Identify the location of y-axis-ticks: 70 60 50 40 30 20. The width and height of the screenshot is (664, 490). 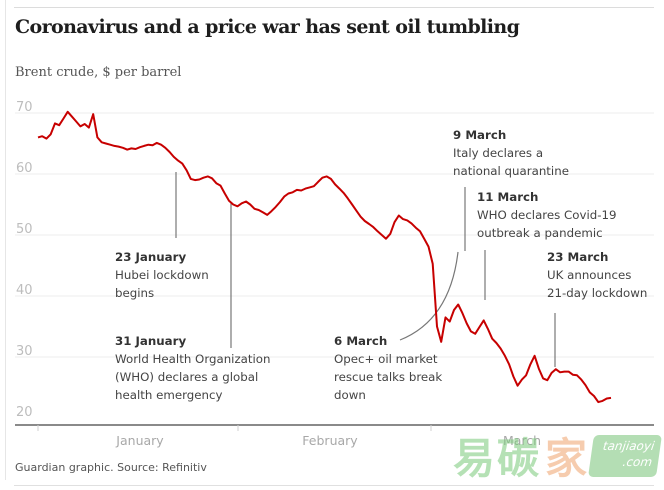
(24, 260).